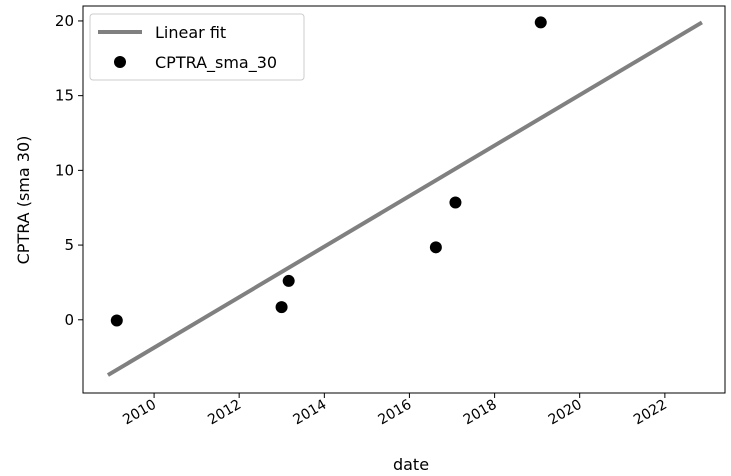 This screenshot has height=476, width=731. I want to click on legend-box, so click(197, 47).